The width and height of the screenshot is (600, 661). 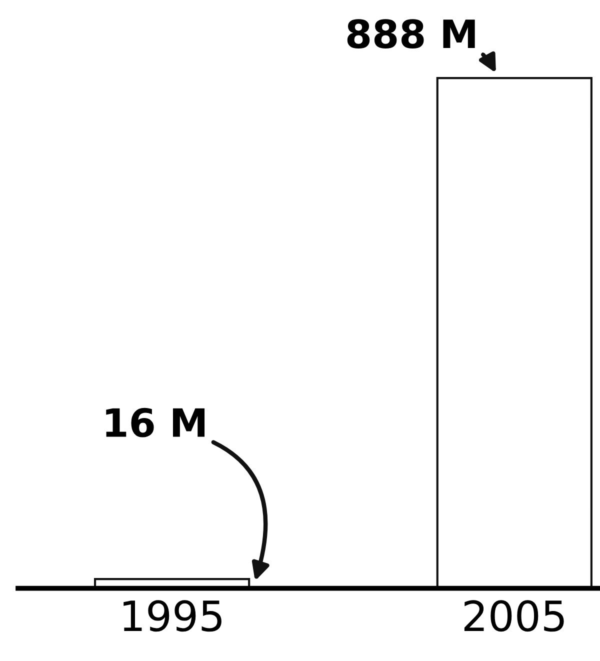 I want to click on x-tick-label: 2005, so click(x=514, y=616).